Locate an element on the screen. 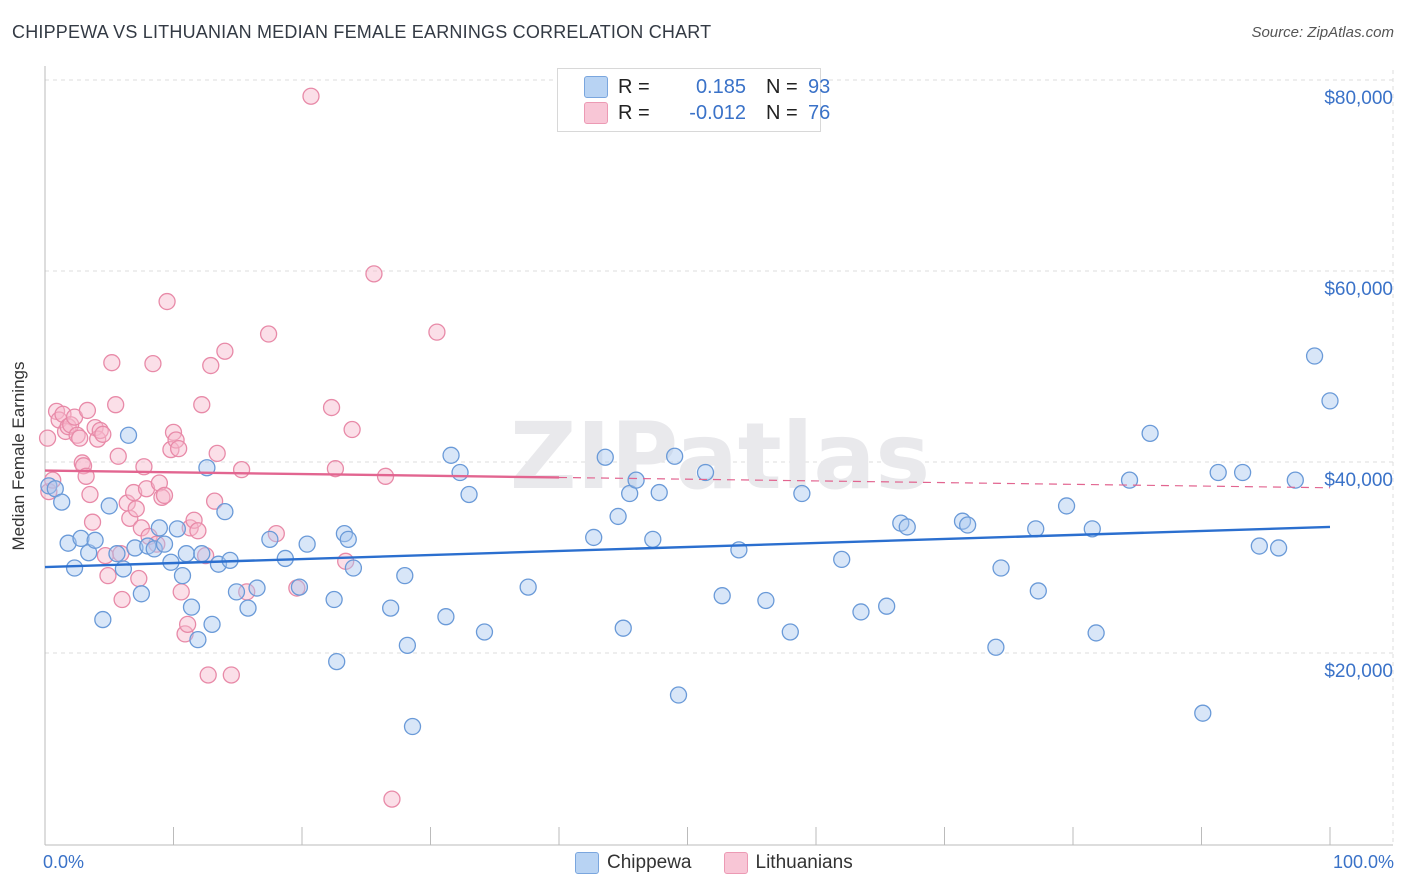 This screenshot has width=1406, height=892. legend-row-chippewa: R = 0.185 N = 93 is located at coordinates (707, 87).